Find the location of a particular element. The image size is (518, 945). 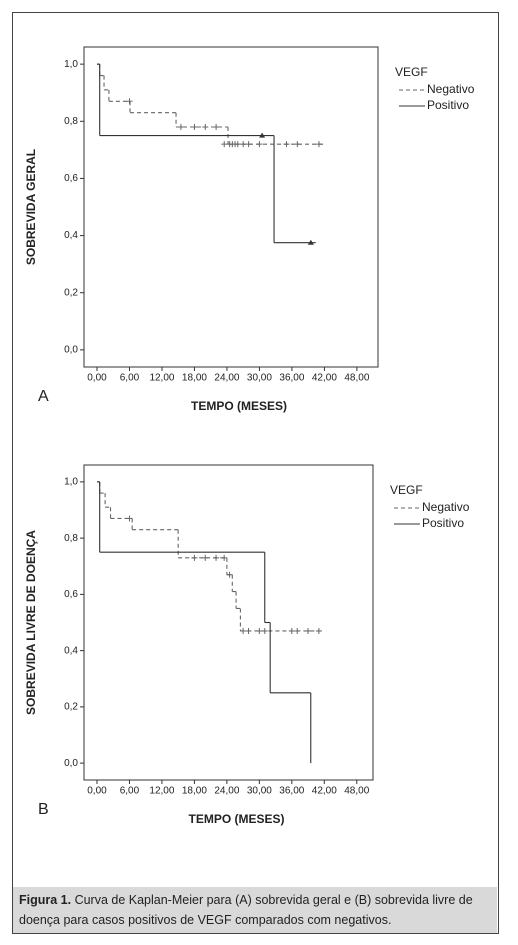

panel-label: B is located at coordinates (43, 809).